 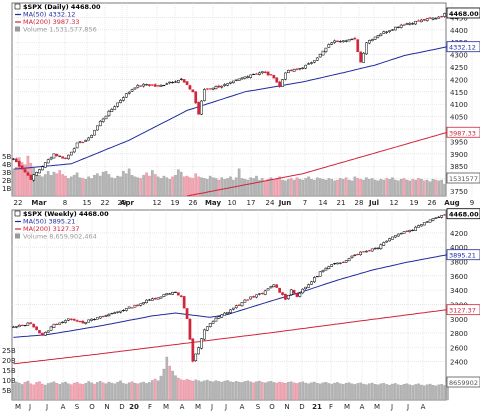 What do you see at coordinates (463, 47) in the screenshot?
I see `price-tag-box` at bounding box center [463, 47].